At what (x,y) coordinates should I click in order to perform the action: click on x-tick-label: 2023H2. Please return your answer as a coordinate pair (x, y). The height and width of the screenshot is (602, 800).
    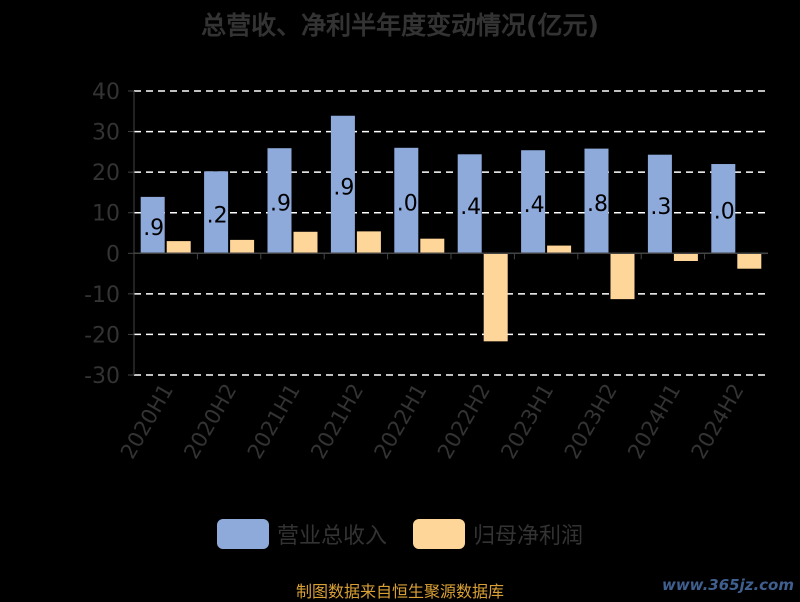
    Looking at the image, I should click on (591, 422).